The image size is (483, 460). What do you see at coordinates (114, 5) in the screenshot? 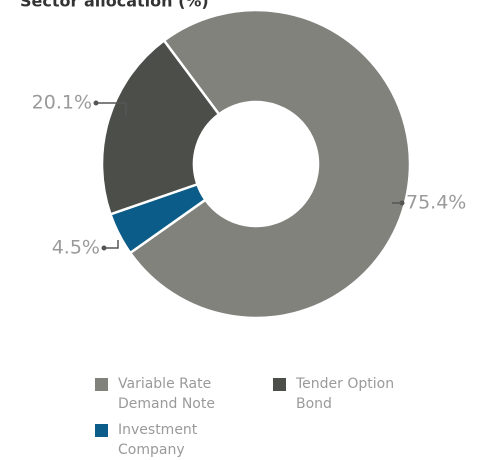
I see `chart-title: Sector allocation (%)` at bounding box center [114, 5].